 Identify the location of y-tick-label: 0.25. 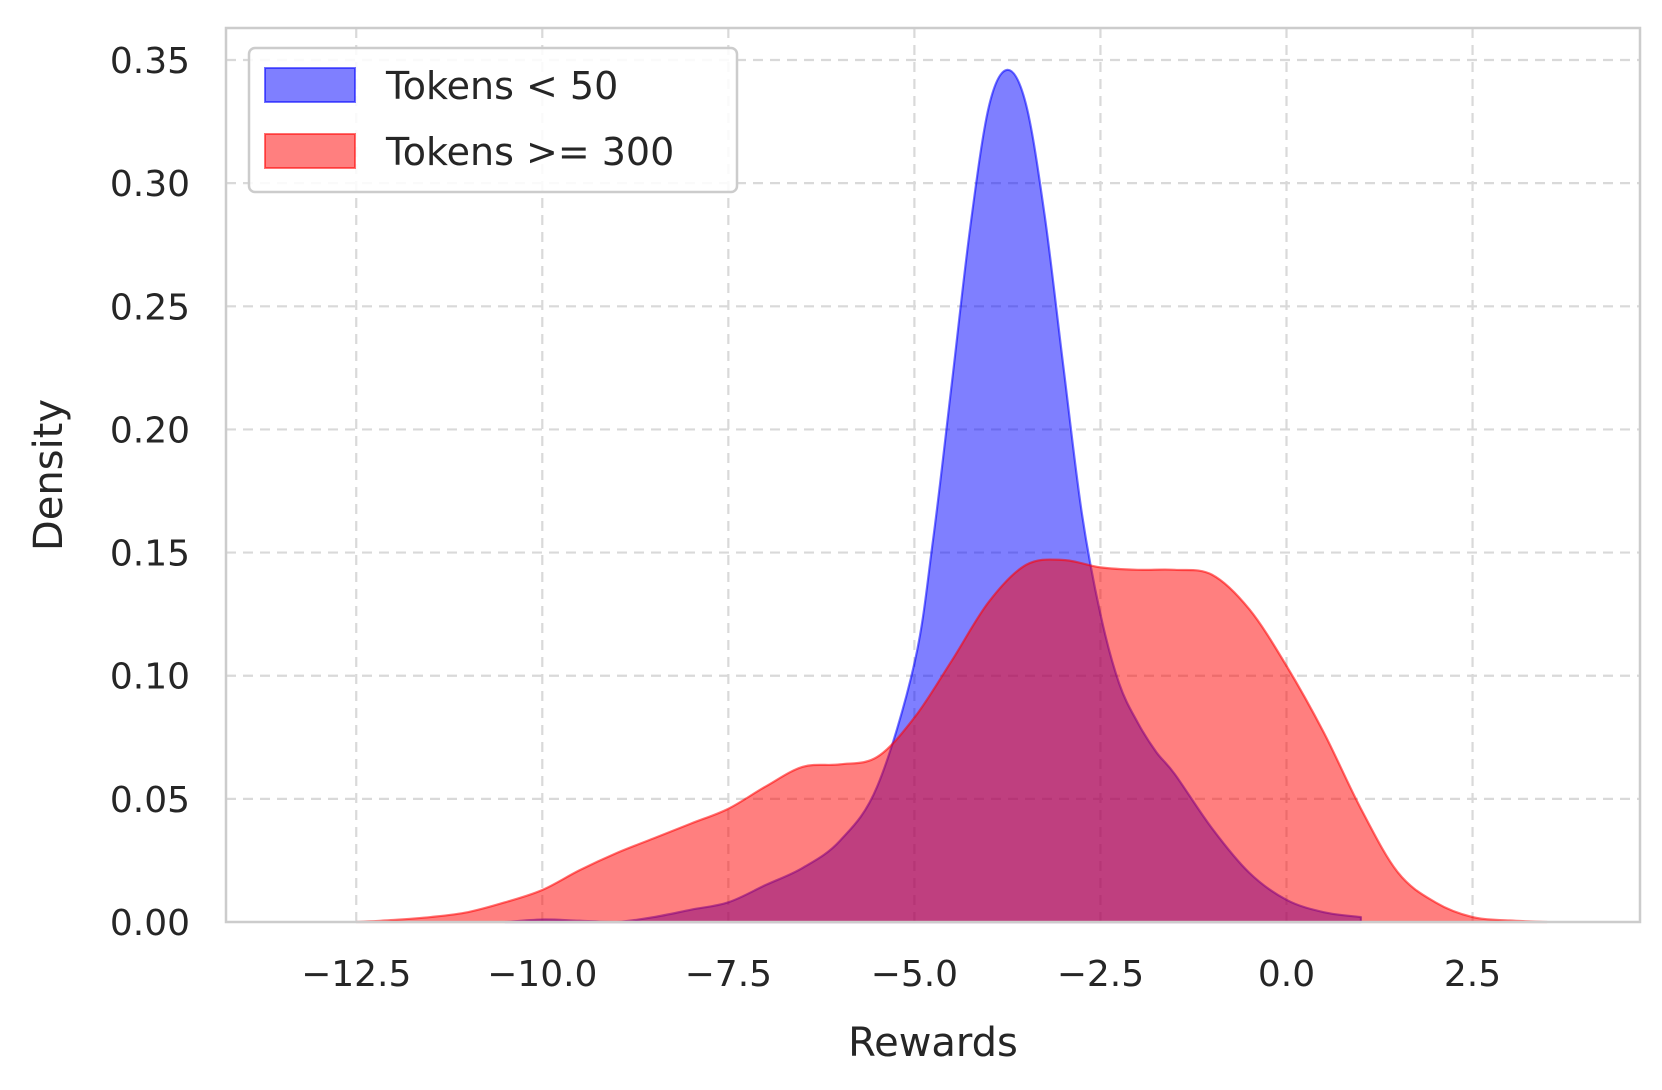
(150, 307).